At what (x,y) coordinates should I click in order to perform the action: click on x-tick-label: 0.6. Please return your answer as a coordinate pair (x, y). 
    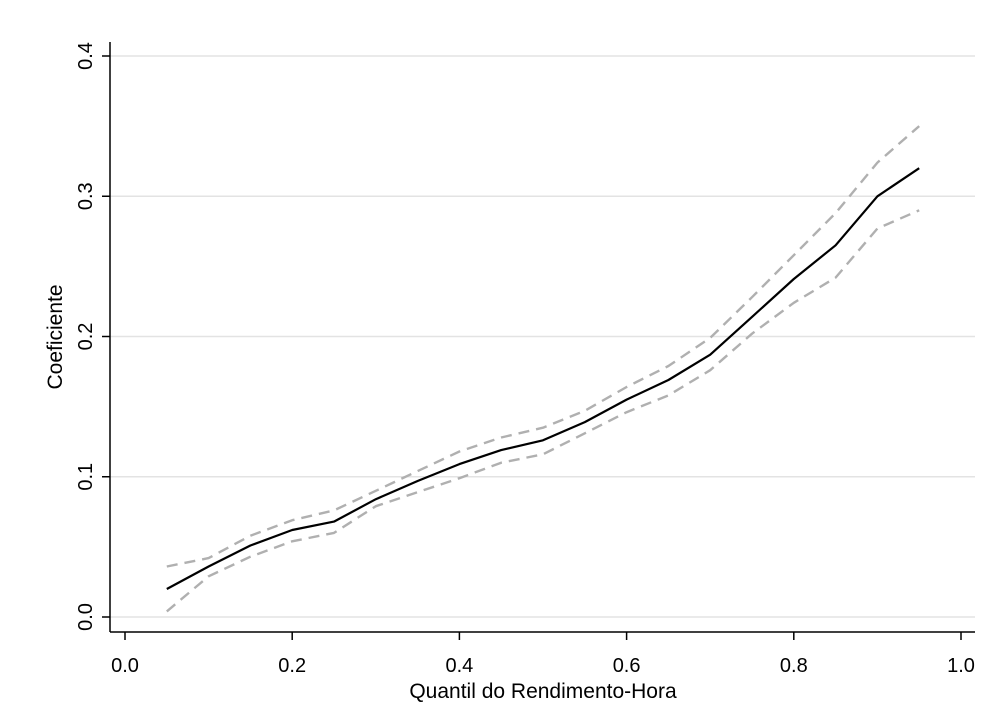
    Looking at the image, I should click on (627, 666).